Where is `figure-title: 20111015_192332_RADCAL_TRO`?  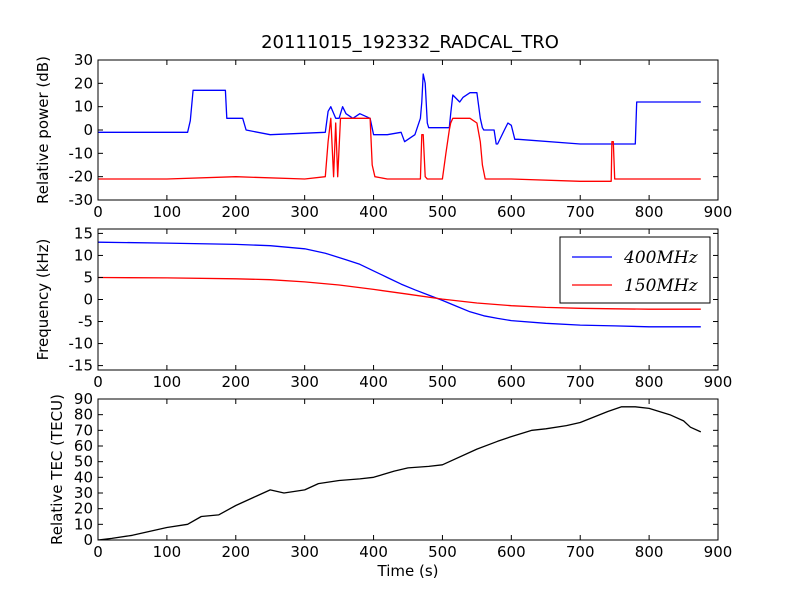
figure-title: 20111015_192332_RADCAL_TRO is located at coordinates (410, 42).